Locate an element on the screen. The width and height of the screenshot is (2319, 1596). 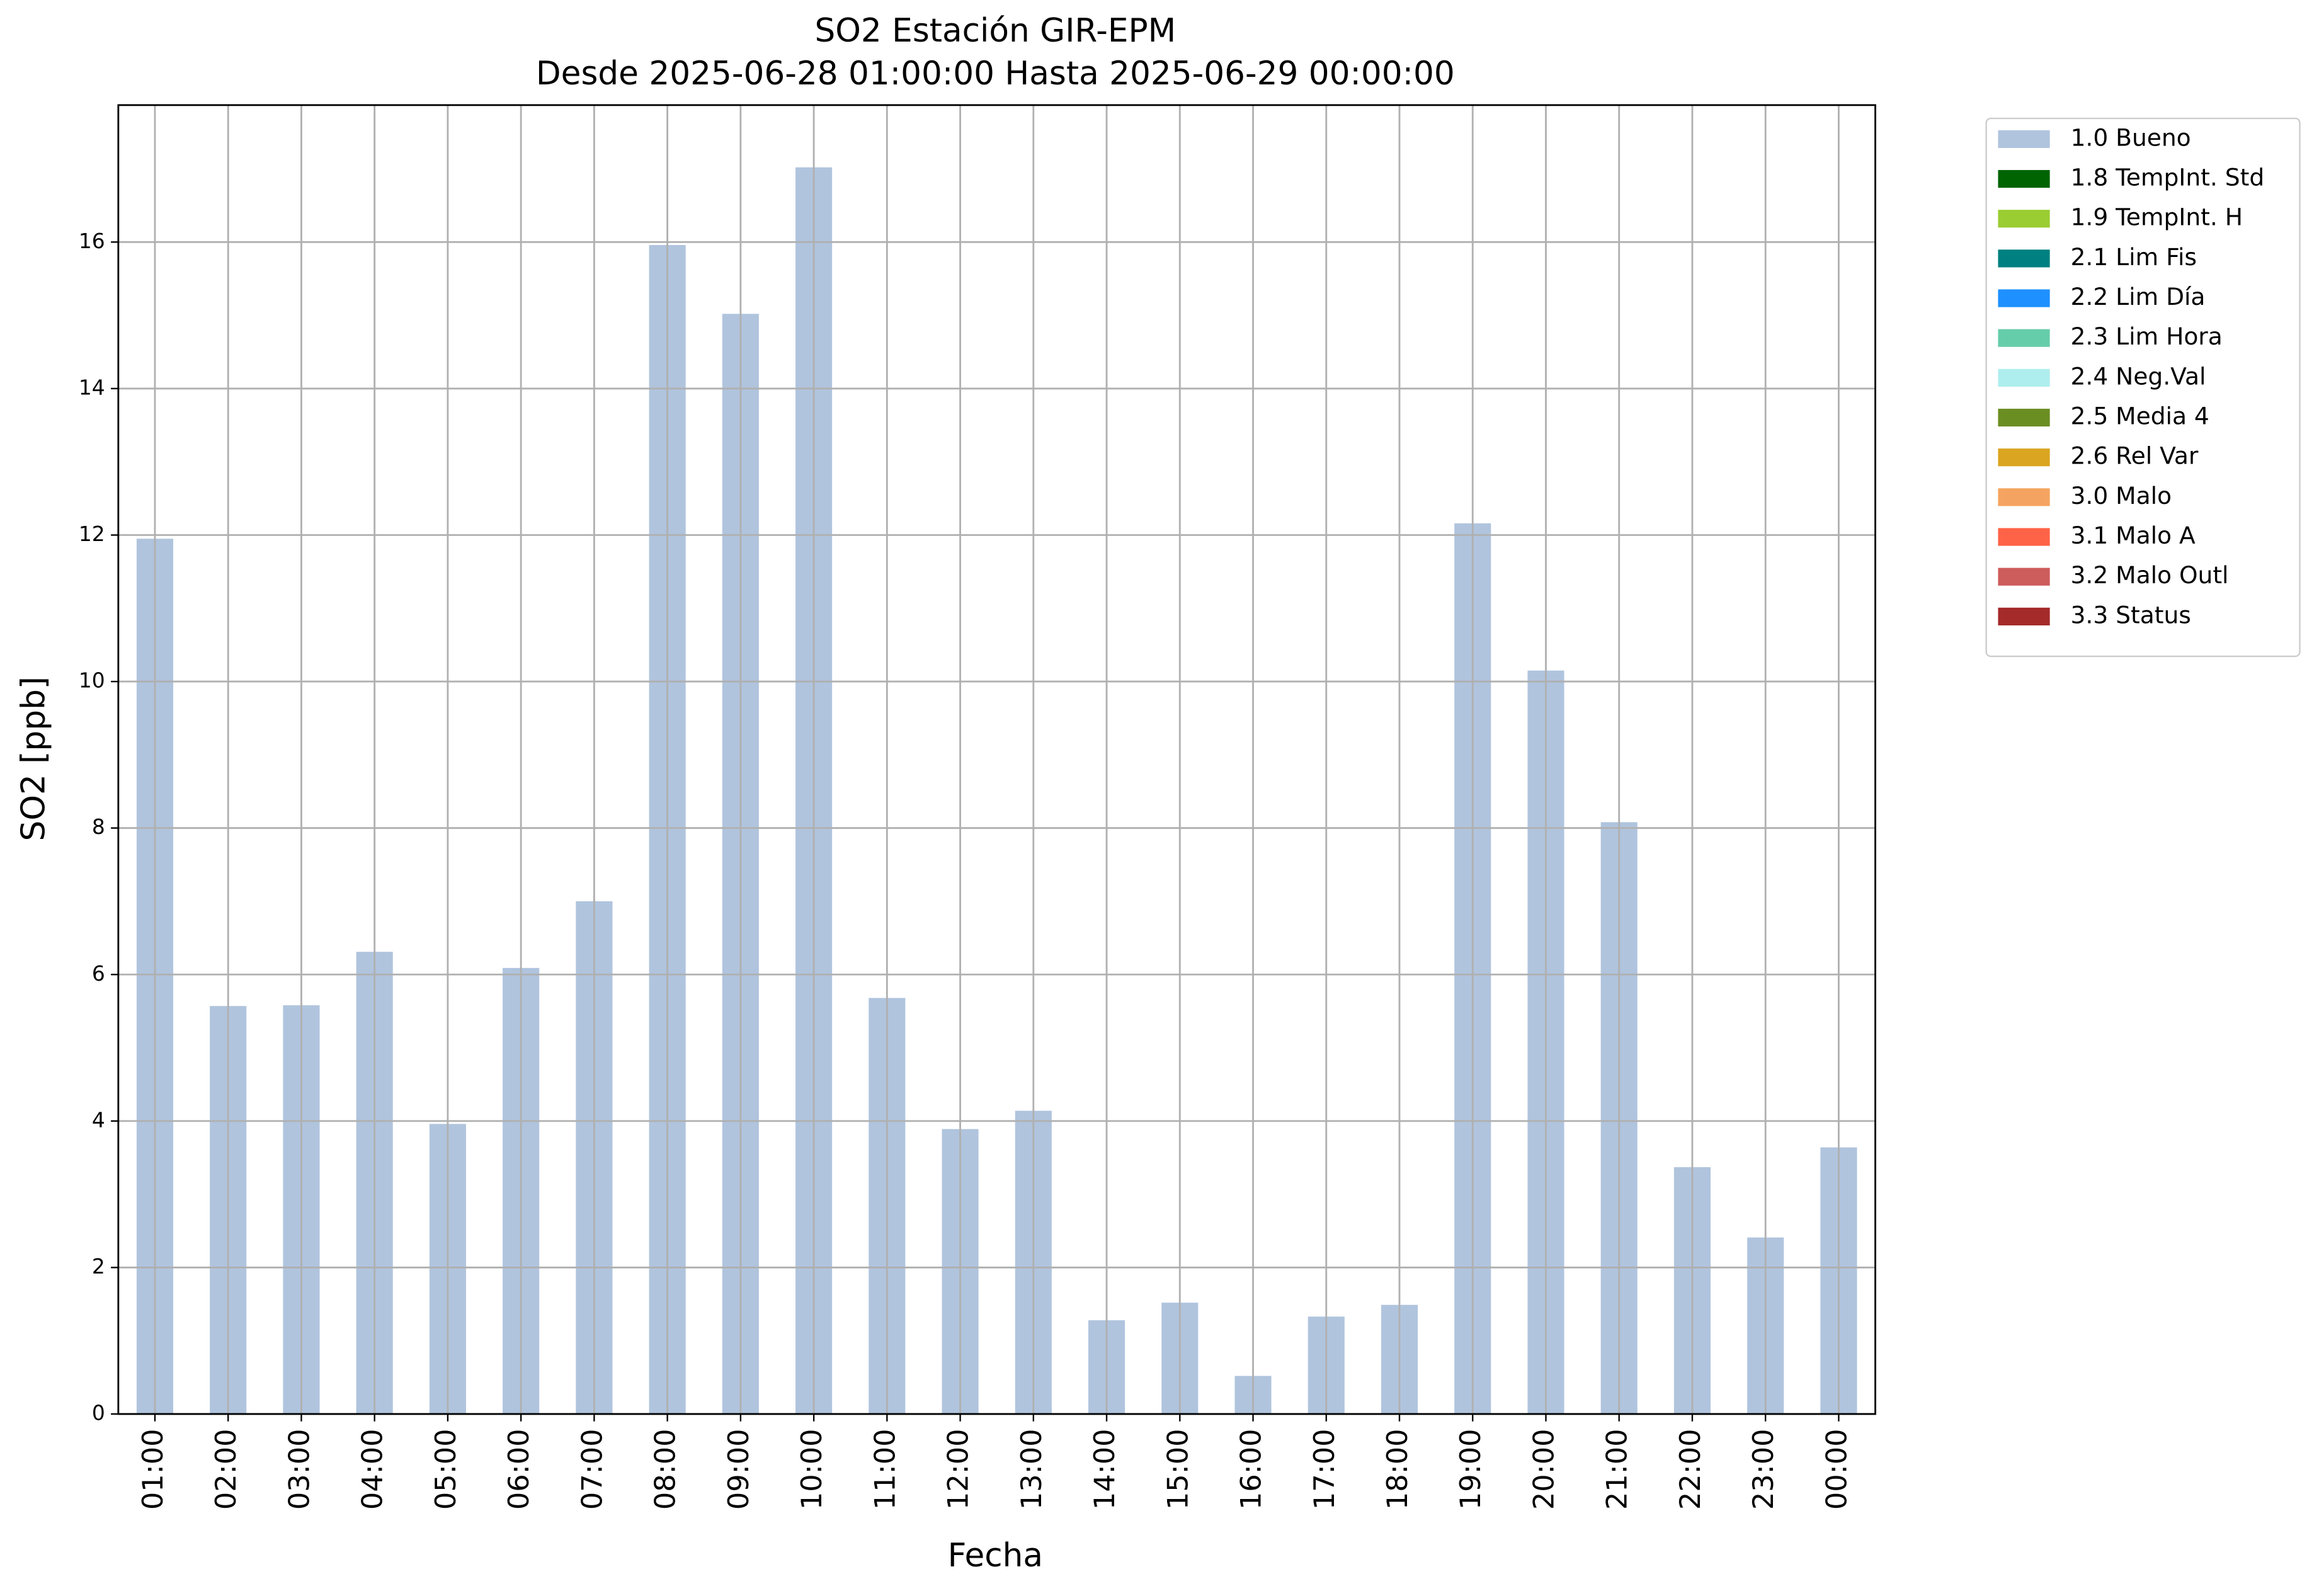
legend-label: 1.8 TempInt. Std is located at coordinates (2168, 177).